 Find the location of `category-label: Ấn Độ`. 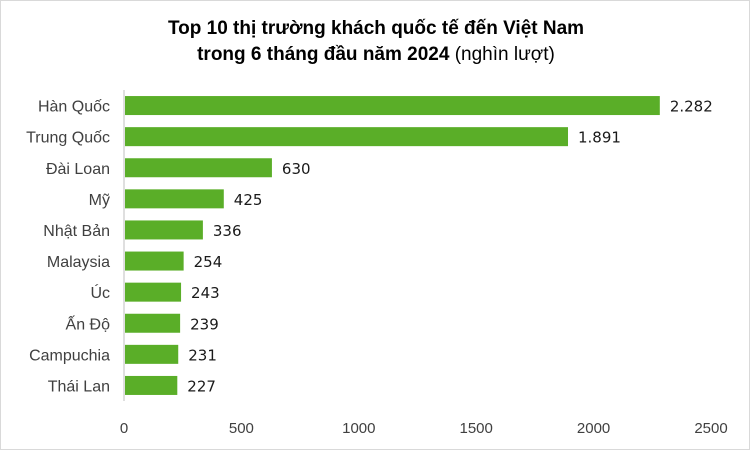

category-label: Ấn Độ is located at coordinates (88, 323).